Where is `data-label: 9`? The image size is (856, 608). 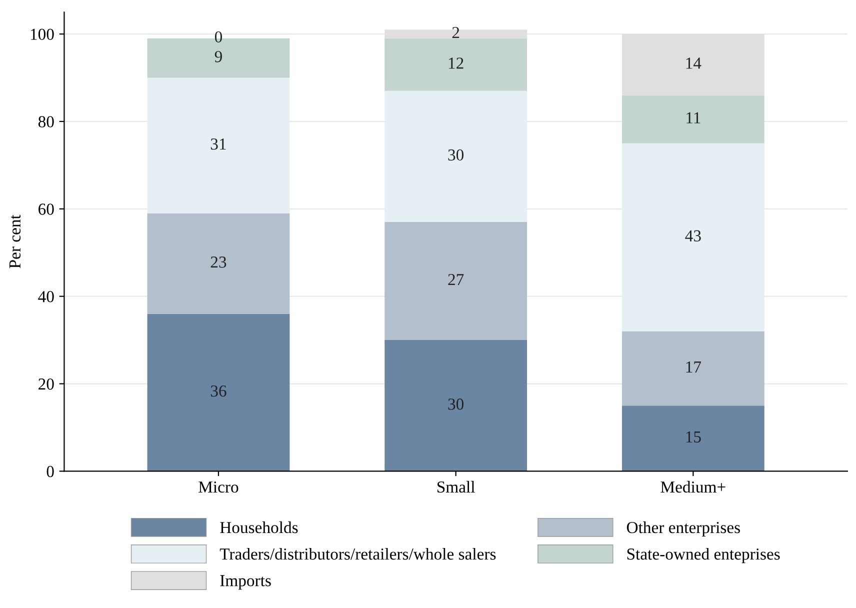
data-label: 9 is located at coordinates (218, 56).